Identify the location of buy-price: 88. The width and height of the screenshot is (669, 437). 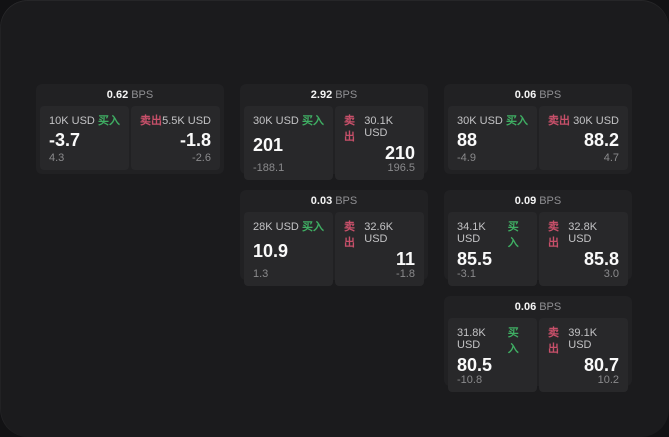
(467, 140).